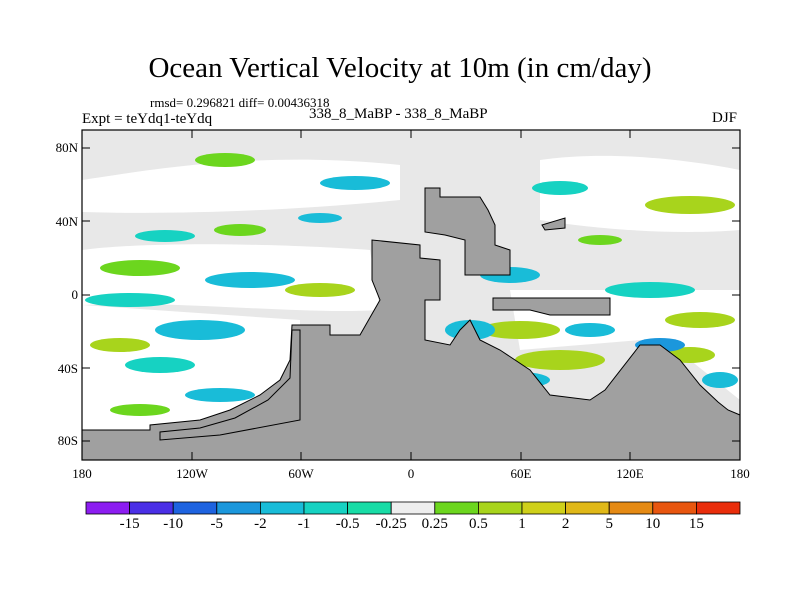  What do you see at coordinates (347, 524) in the screenshot?
I see `colorbar-tick-label: -0.5` at bounding box center [347, 524].